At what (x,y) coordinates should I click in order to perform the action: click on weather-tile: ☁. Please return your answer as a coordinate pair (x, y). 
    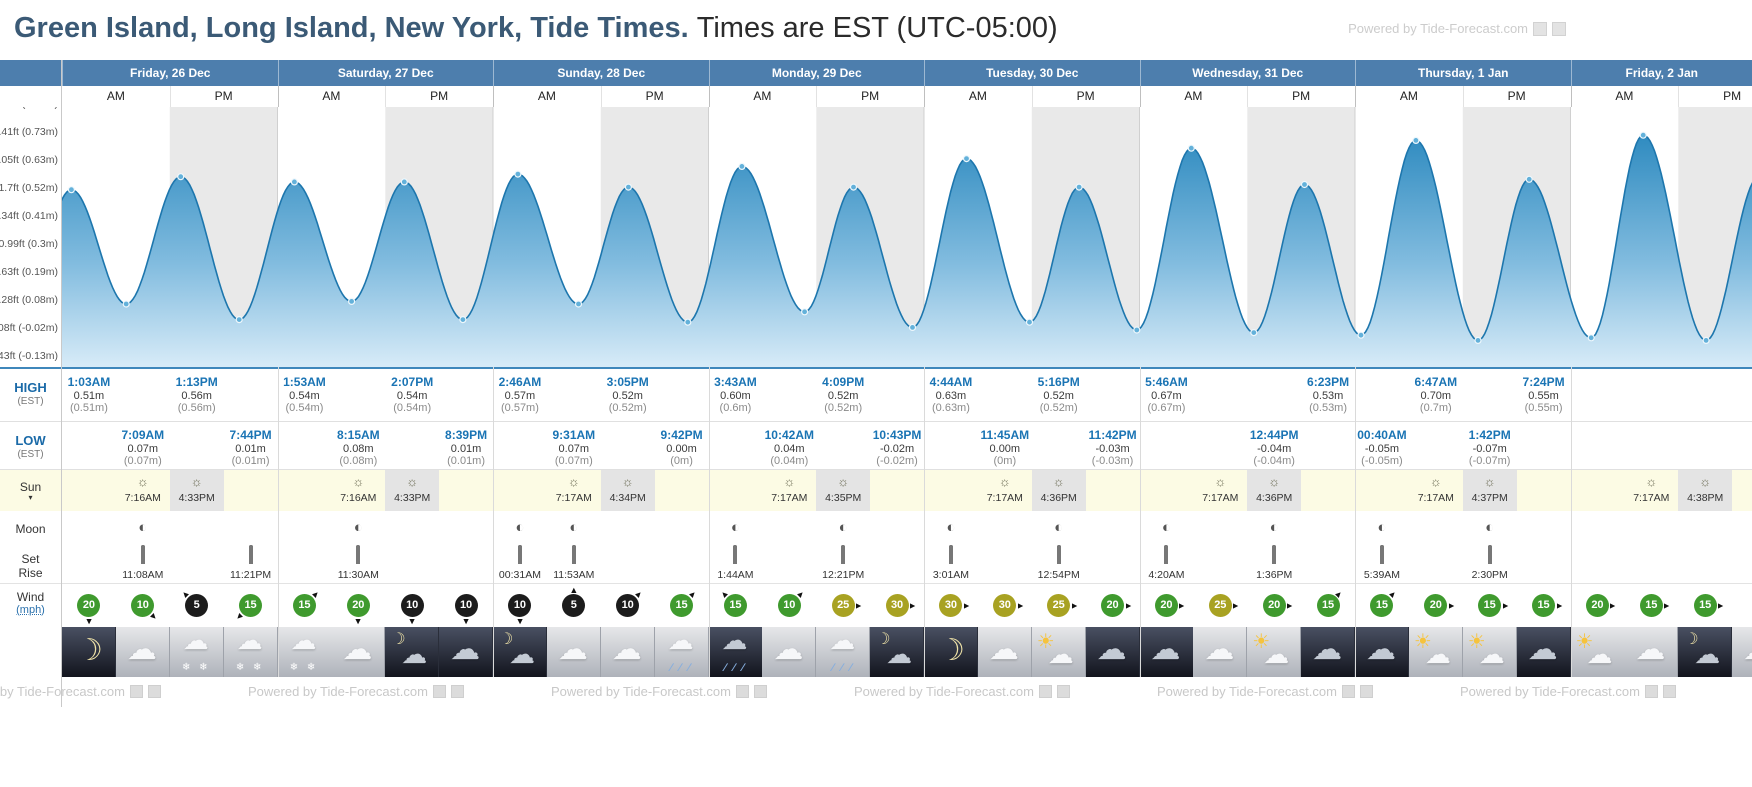
    Looking at the image, I should click on (1543, 652).